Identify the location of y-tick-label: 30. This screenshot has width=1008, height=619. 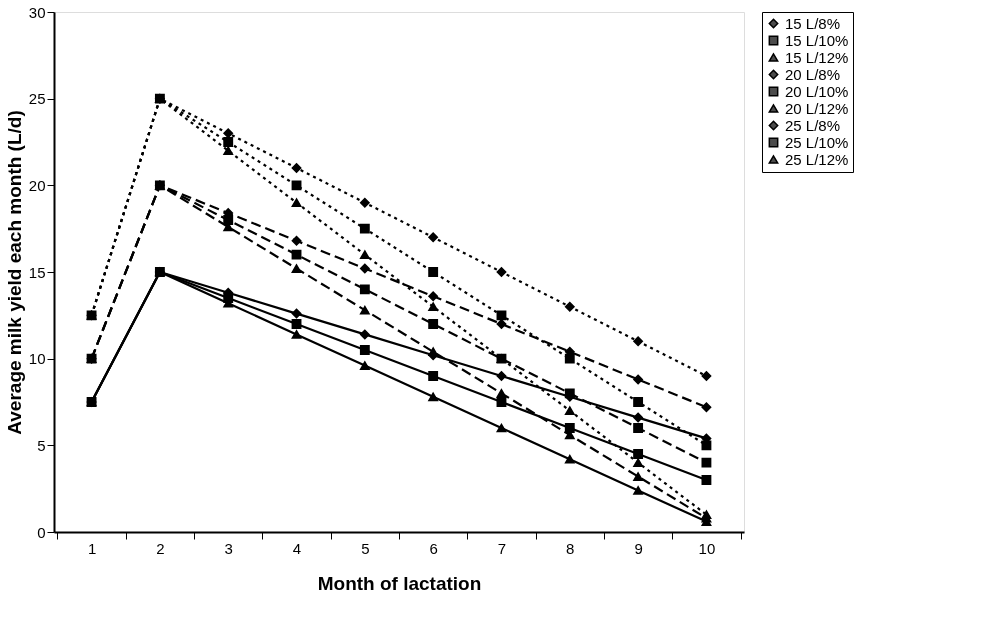
(37, 12).